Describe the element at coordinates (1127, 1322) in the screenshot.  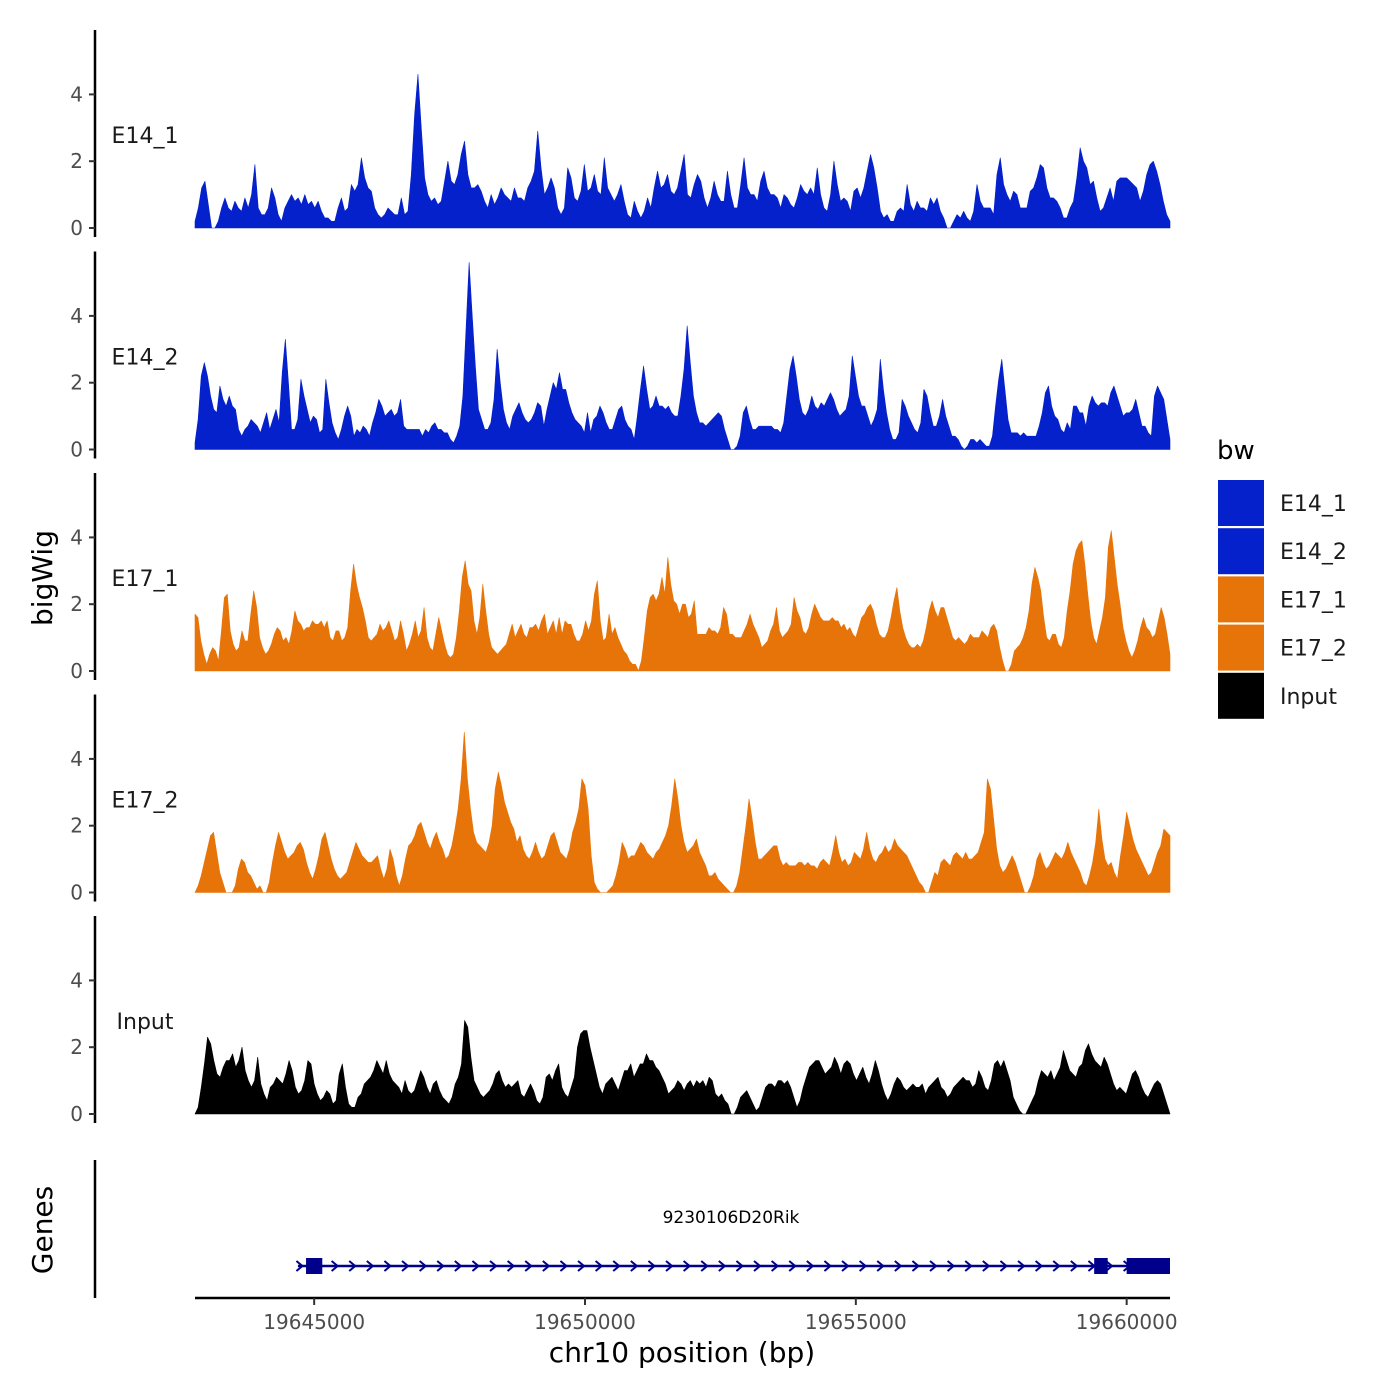
I see `x-tick-label: 19660000` at that location.